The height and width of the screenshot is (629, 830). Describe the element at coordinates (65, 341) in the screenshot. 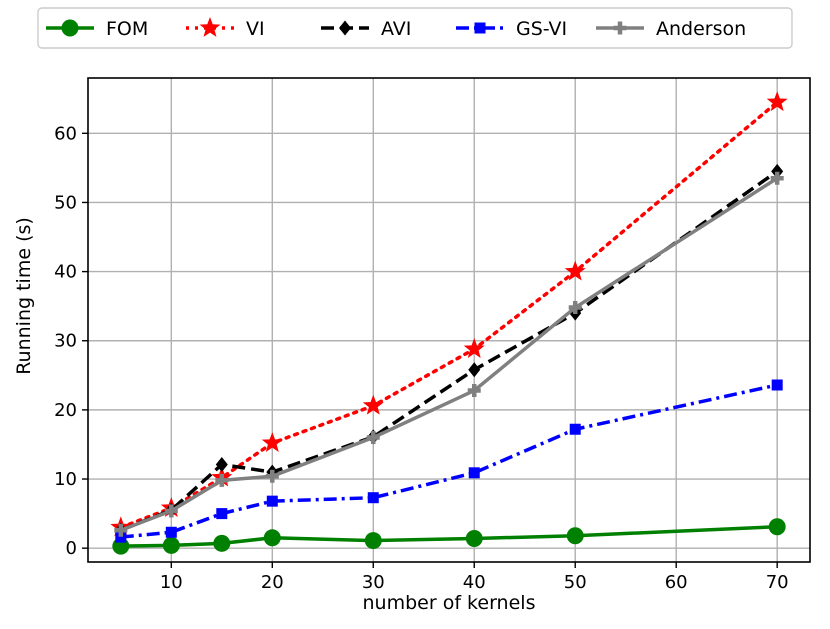

I see `y-tick-label: 30` at that location.